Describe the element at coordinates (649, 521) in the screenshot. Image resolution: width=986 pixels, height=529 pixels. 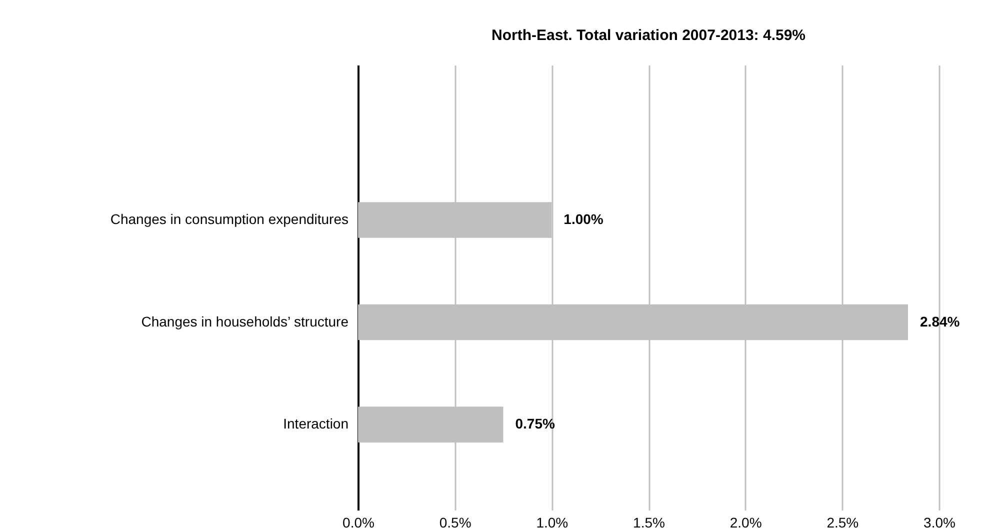
I see `x-tick-label: 1.5%` at that location.